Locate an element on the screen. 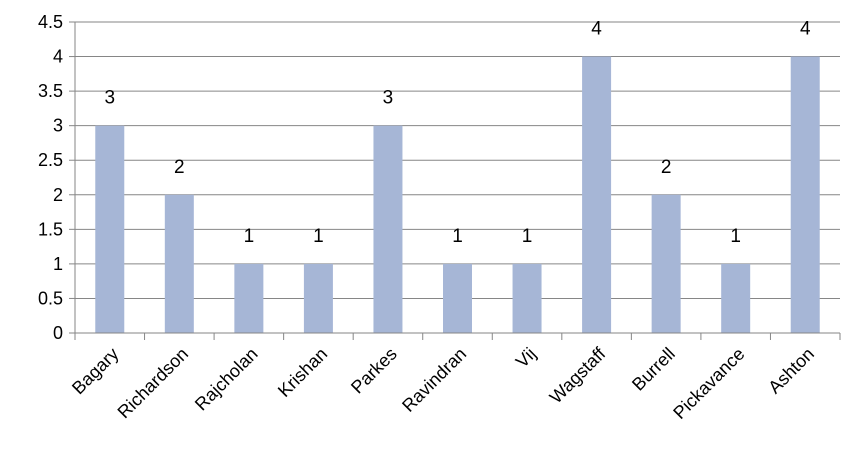  x-tick-label: Ravindran is located at coordinates (434, 380).